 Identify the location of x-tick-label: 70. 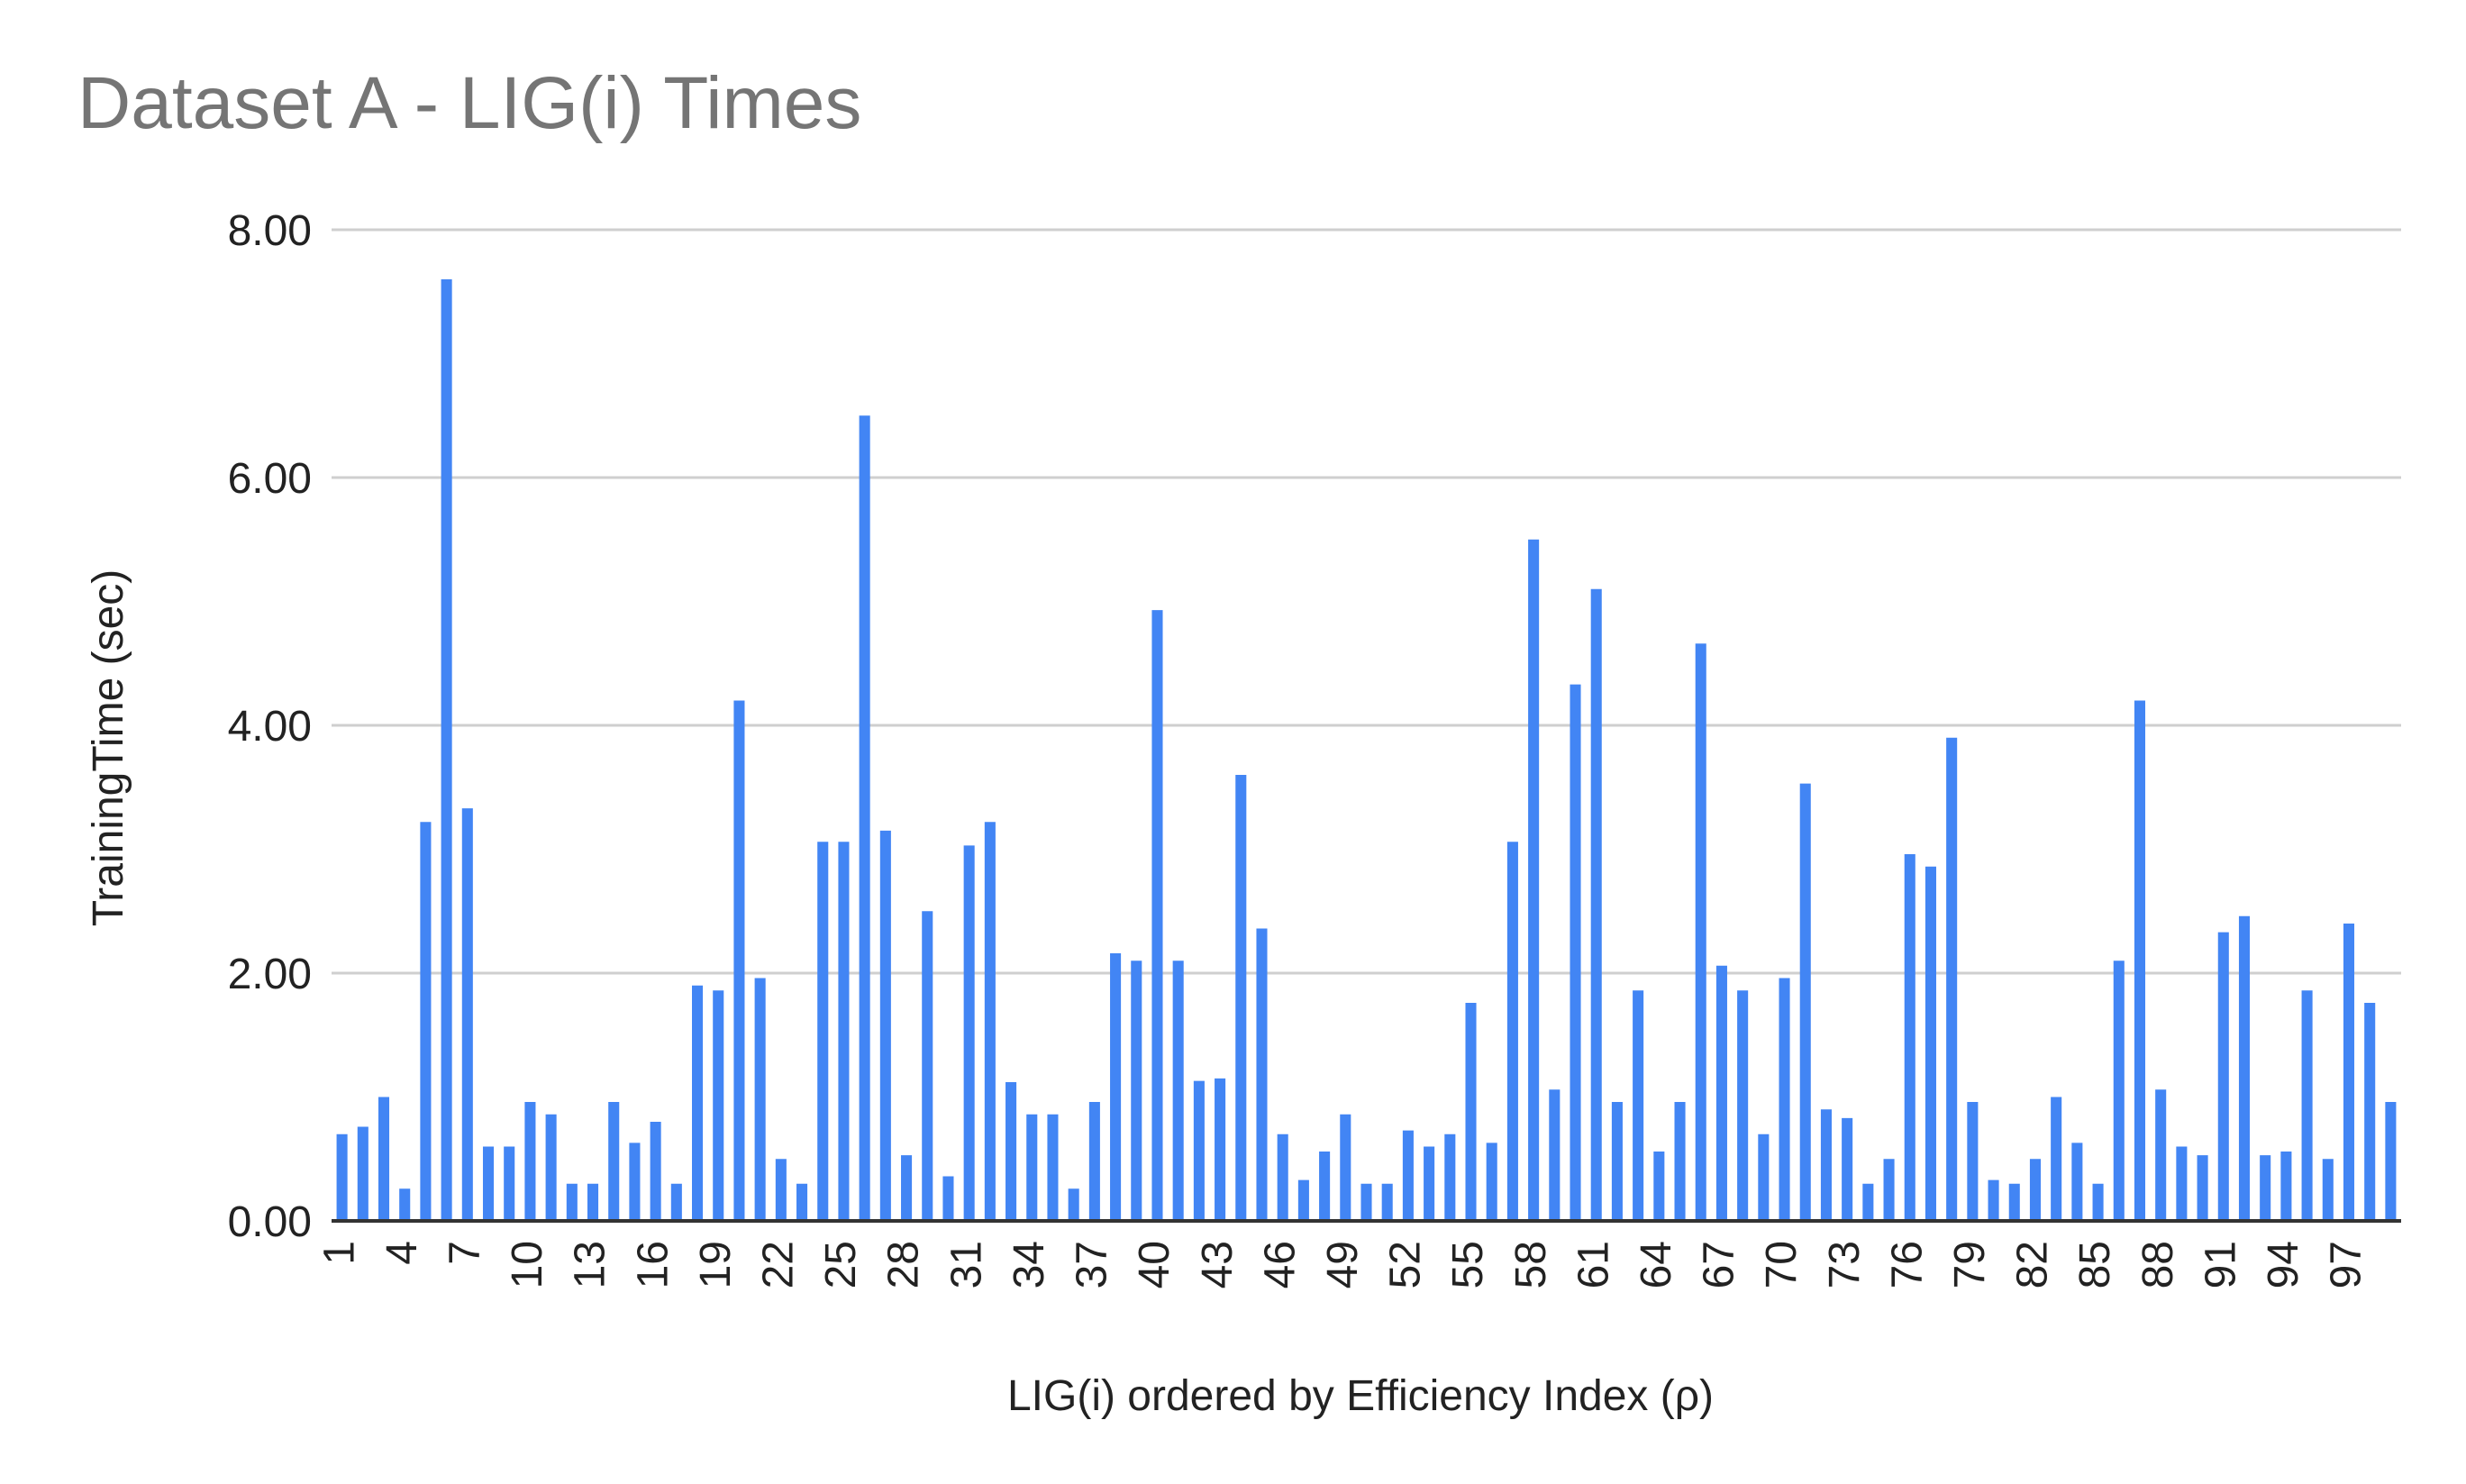
(1782, 1264).